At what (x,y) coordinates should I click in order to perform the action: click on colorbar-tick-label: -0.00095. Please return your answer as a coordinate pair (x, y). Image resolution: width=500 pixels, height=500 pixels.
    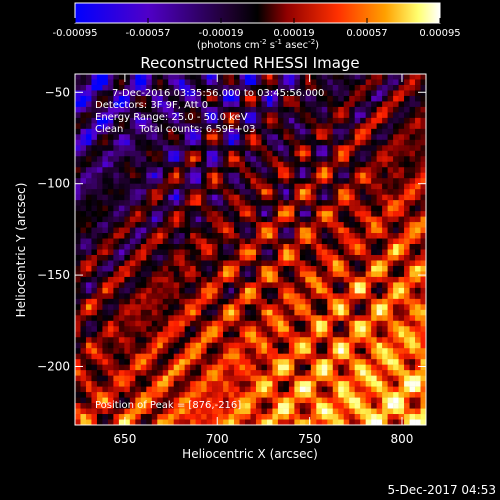
    Looking at the image, I should click on (75, 33).